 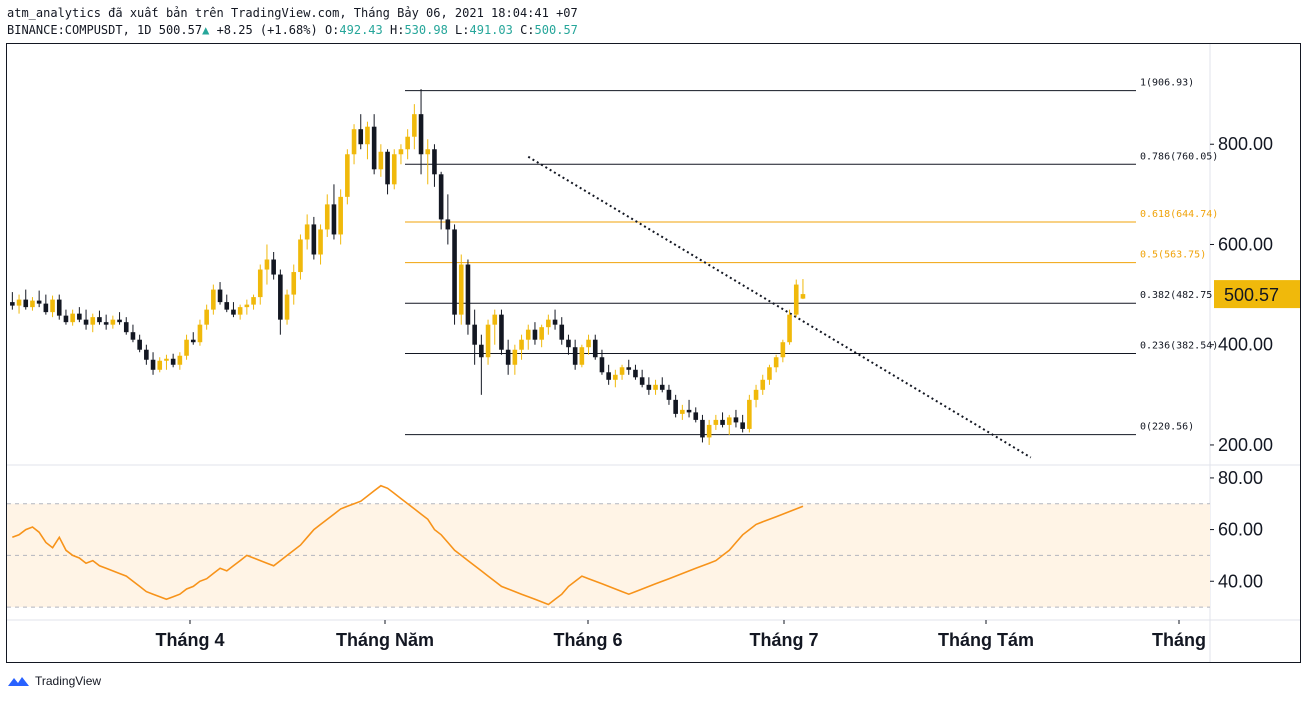 I want to click on tradingview-logo-icon, so click(x=18, y=681).